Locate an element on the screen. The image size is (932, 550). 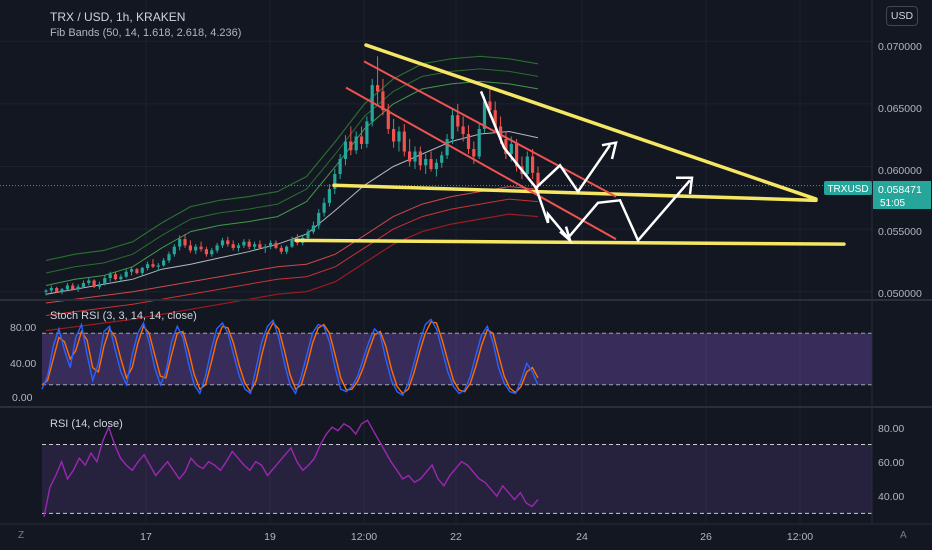
projection-path-lower is located at coordinates (612, 211).